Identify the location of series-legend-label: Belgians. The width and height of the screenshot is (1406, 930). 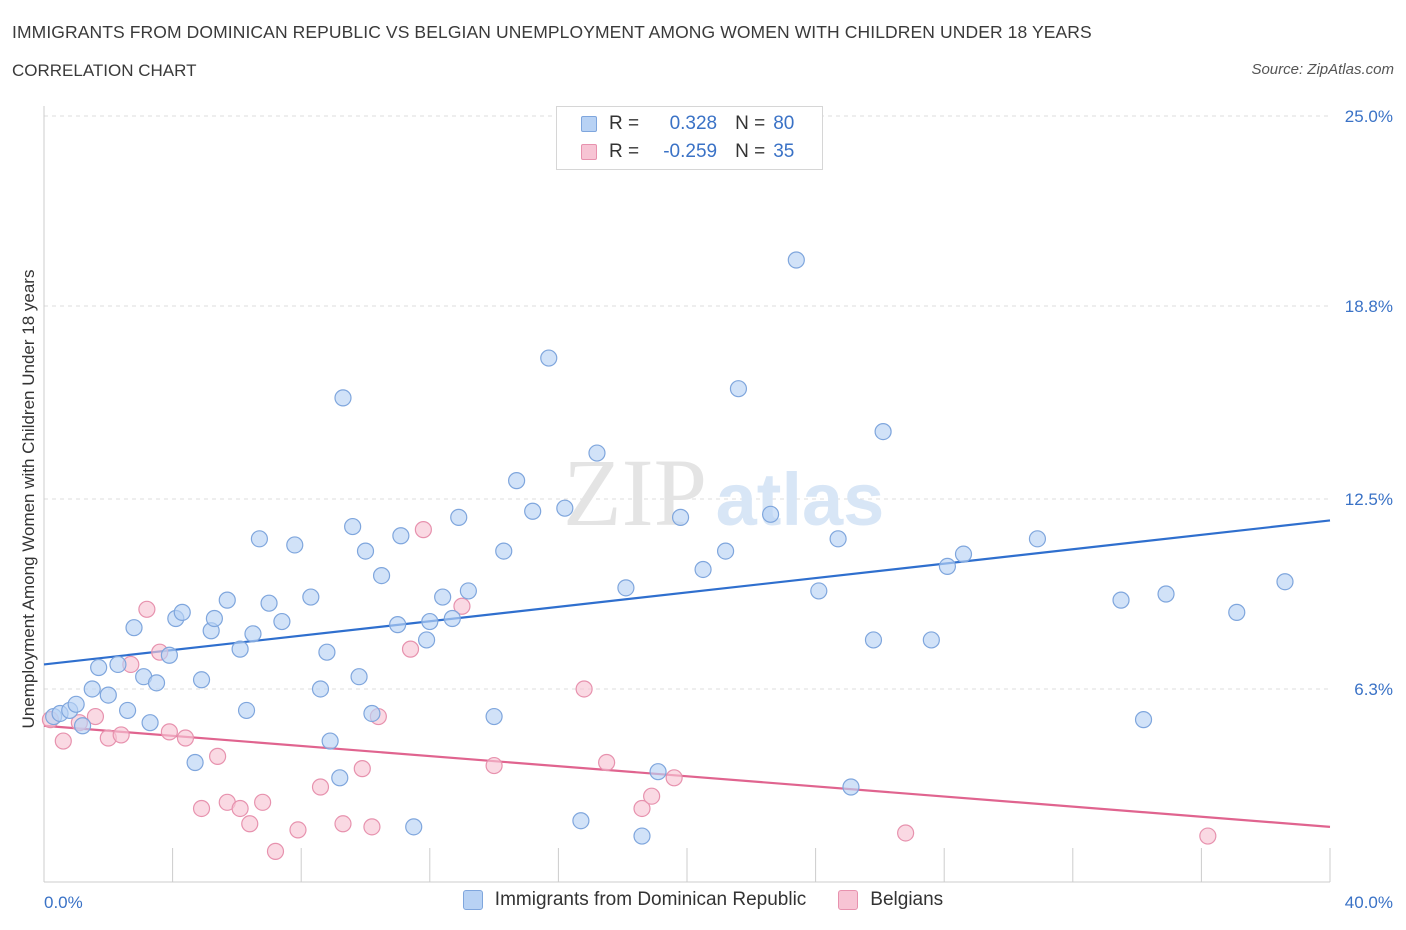
(907, 899).